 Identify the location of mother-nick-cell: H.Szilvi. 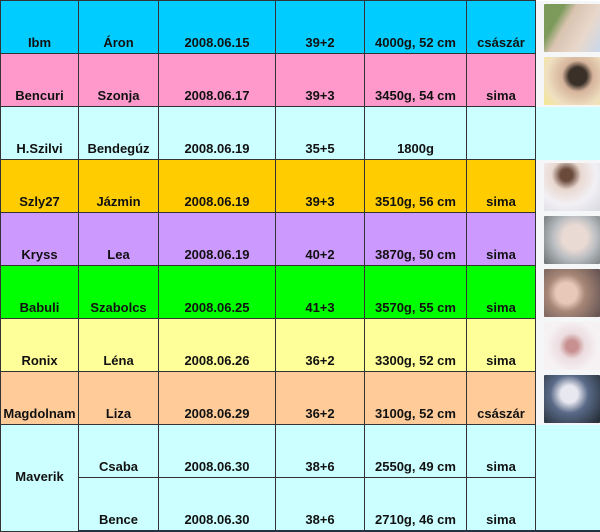
(40, 133).